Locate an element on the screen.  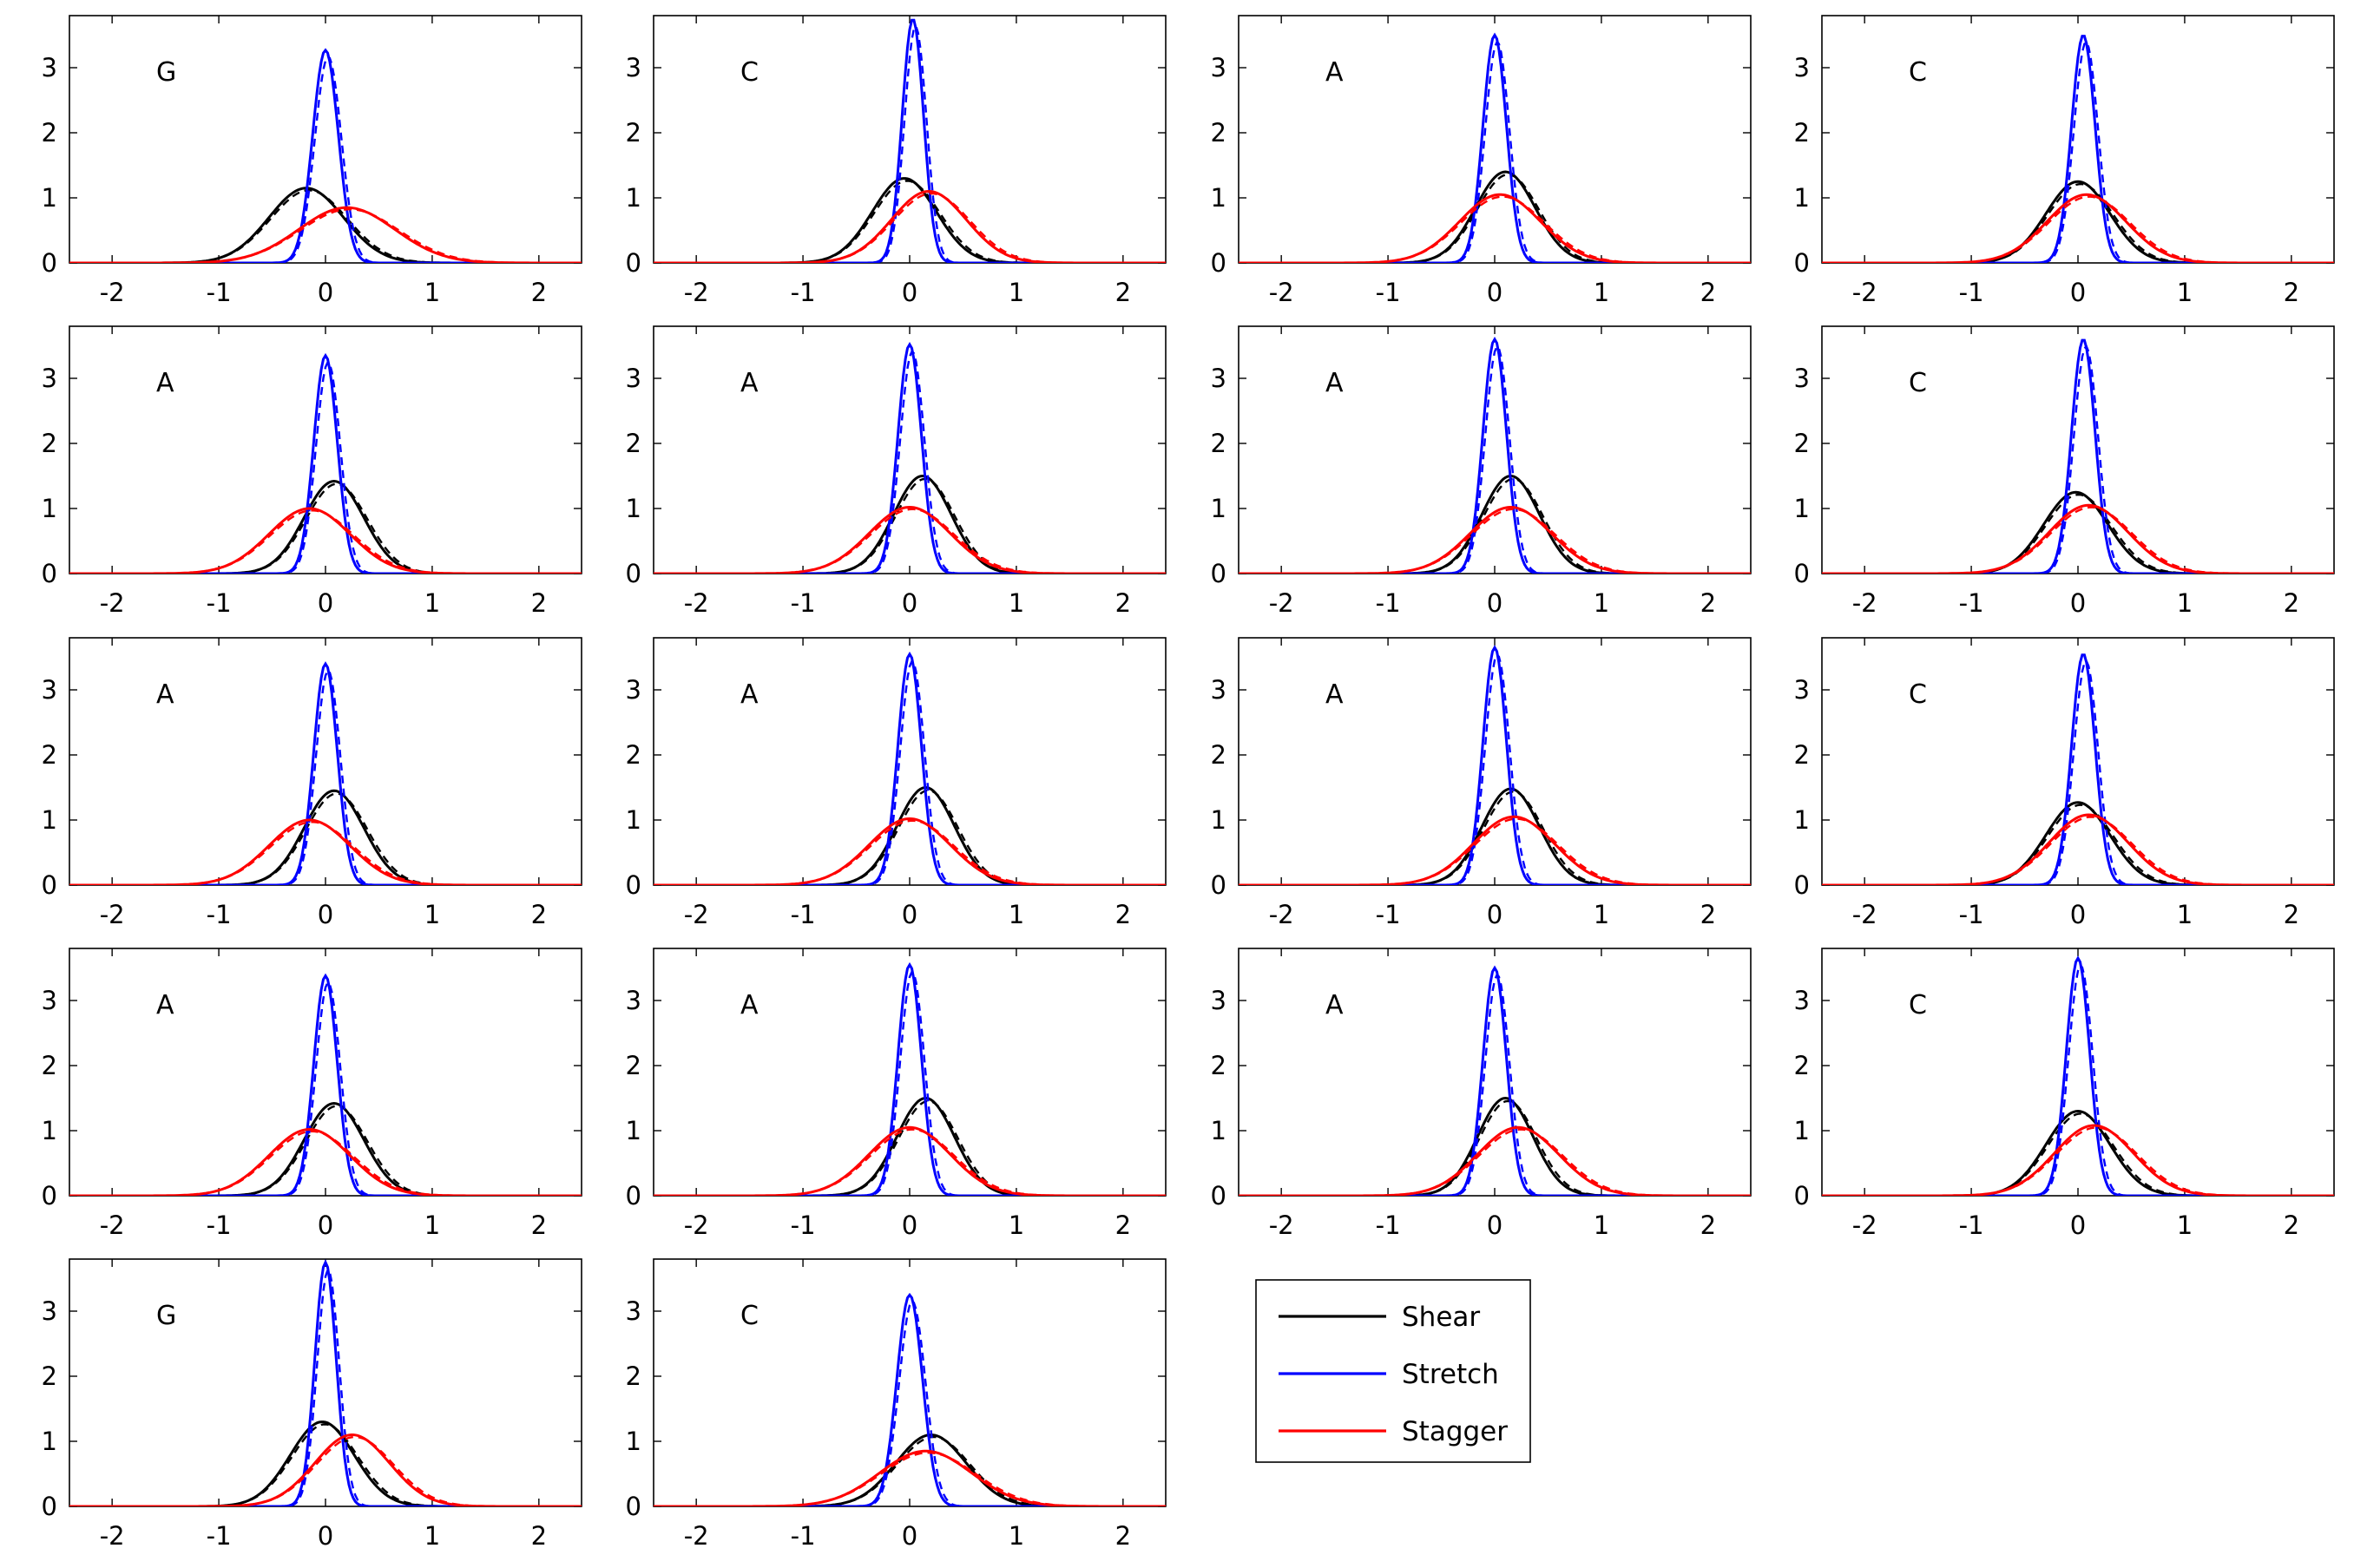
subplot-14: -2 -1 0 1 2 0 1 2 3 A is located at coordinates (896, 1094).